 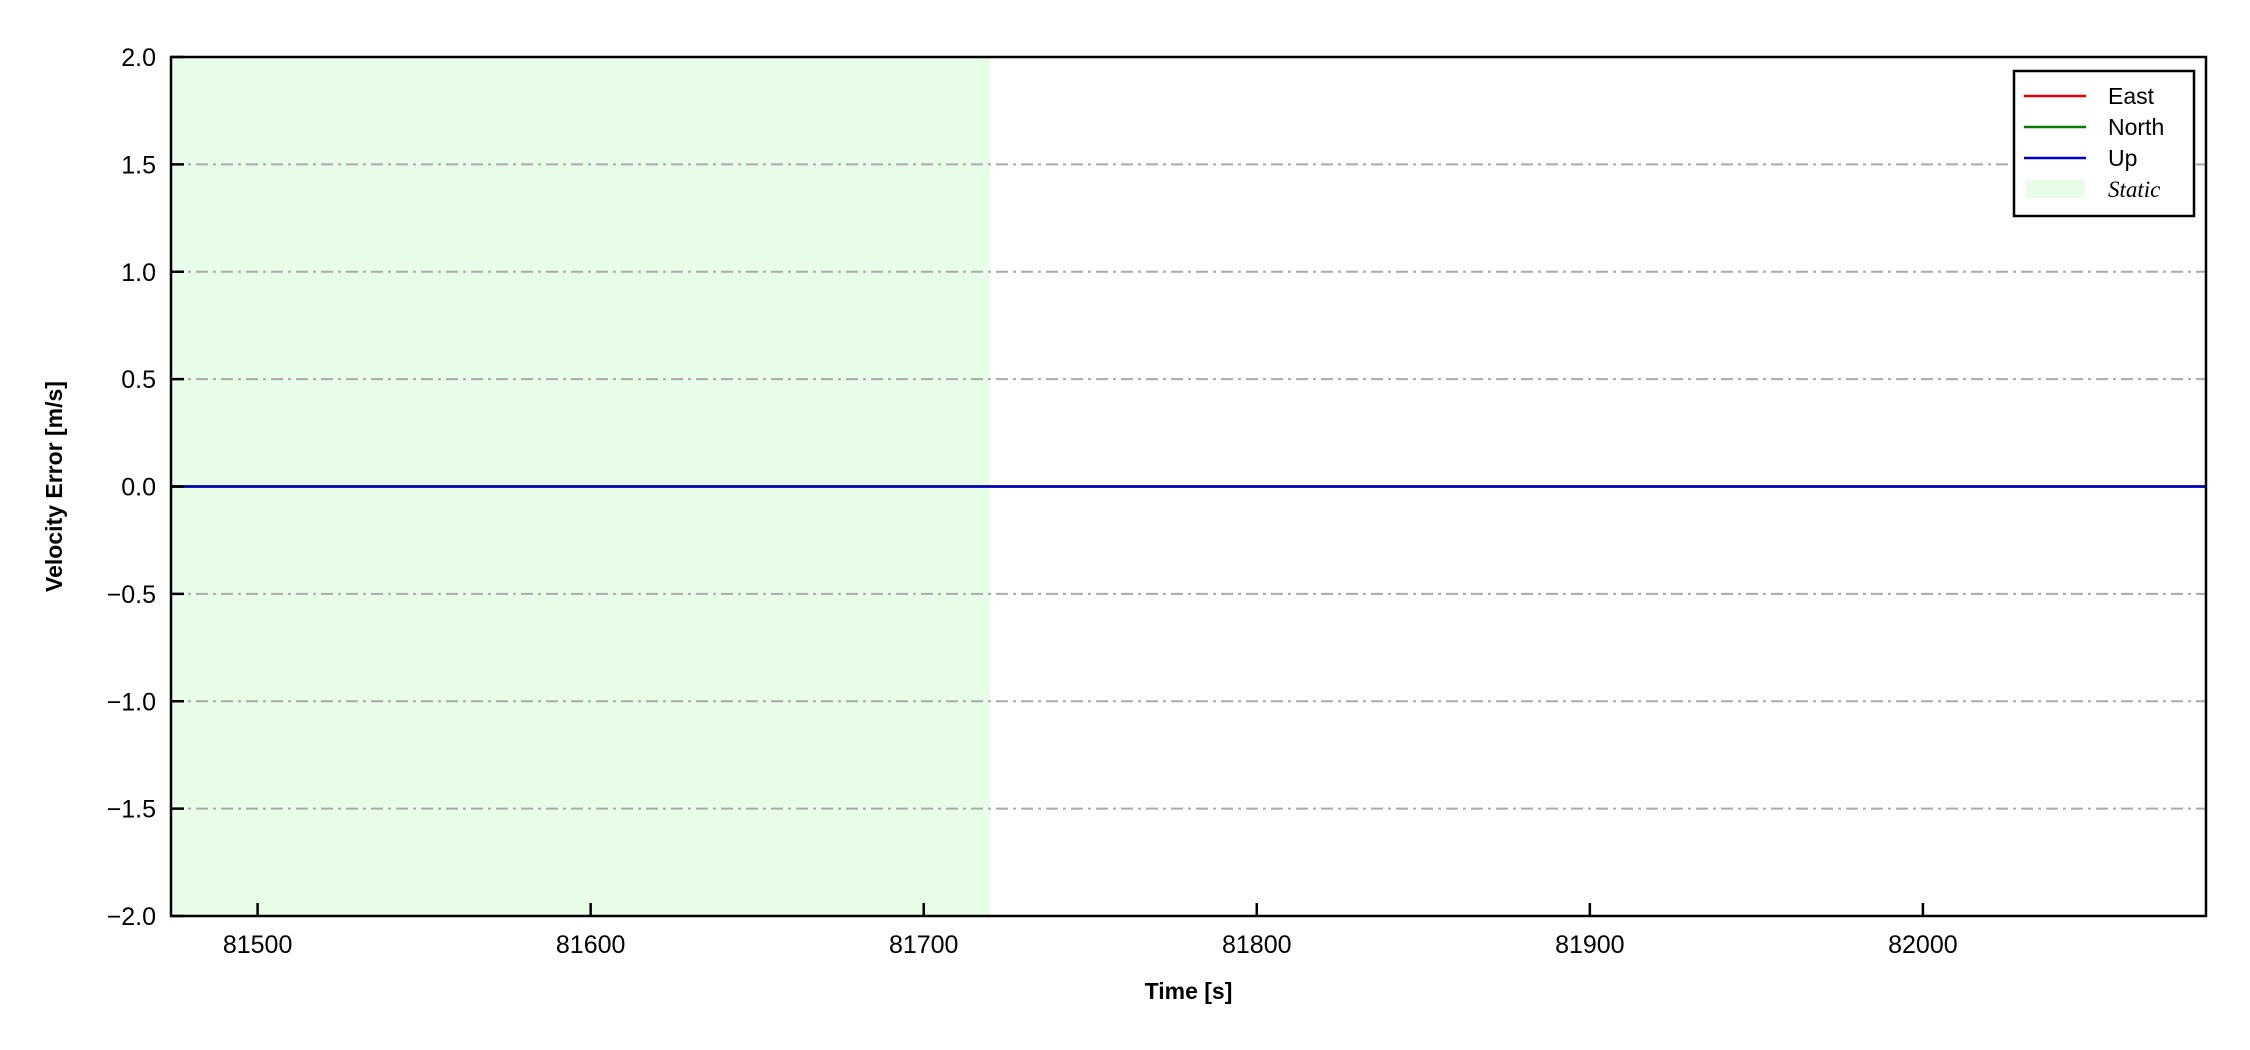 What do you see at coordinates (1590, 945) in the screenshot?
I see `x-tick-label: 81900` at bounding box center [1590, 945].